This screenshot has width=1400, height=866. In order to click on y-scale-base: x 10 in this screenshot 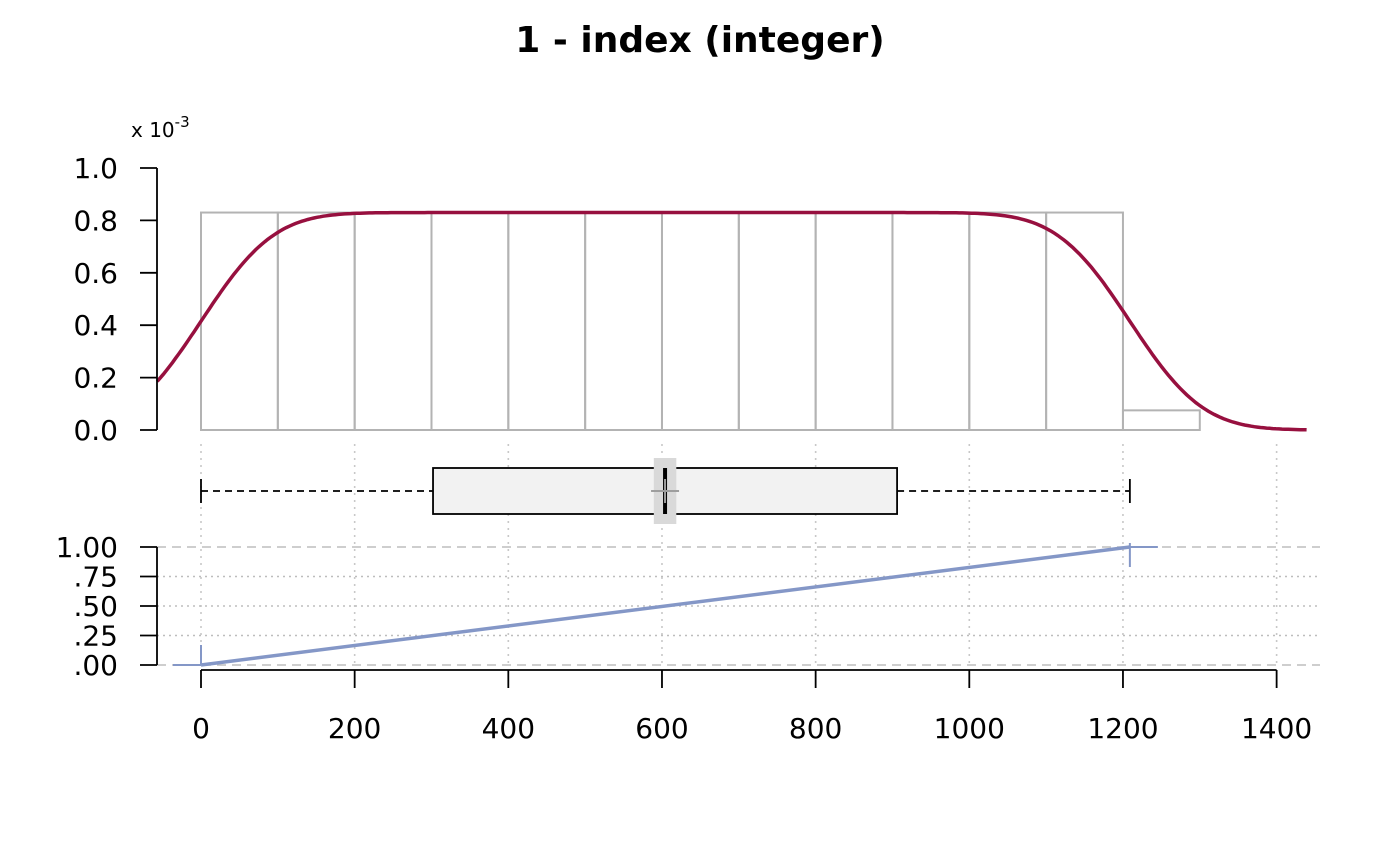, I will do `click(153, 130)`.